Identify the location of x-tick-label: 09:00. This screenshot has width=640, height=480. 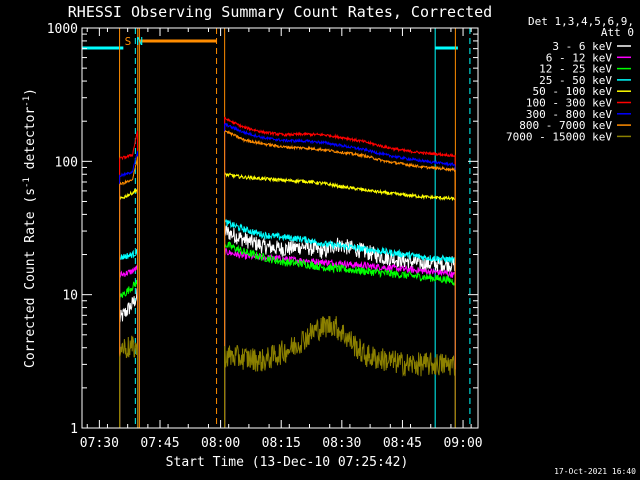
(462, 443).